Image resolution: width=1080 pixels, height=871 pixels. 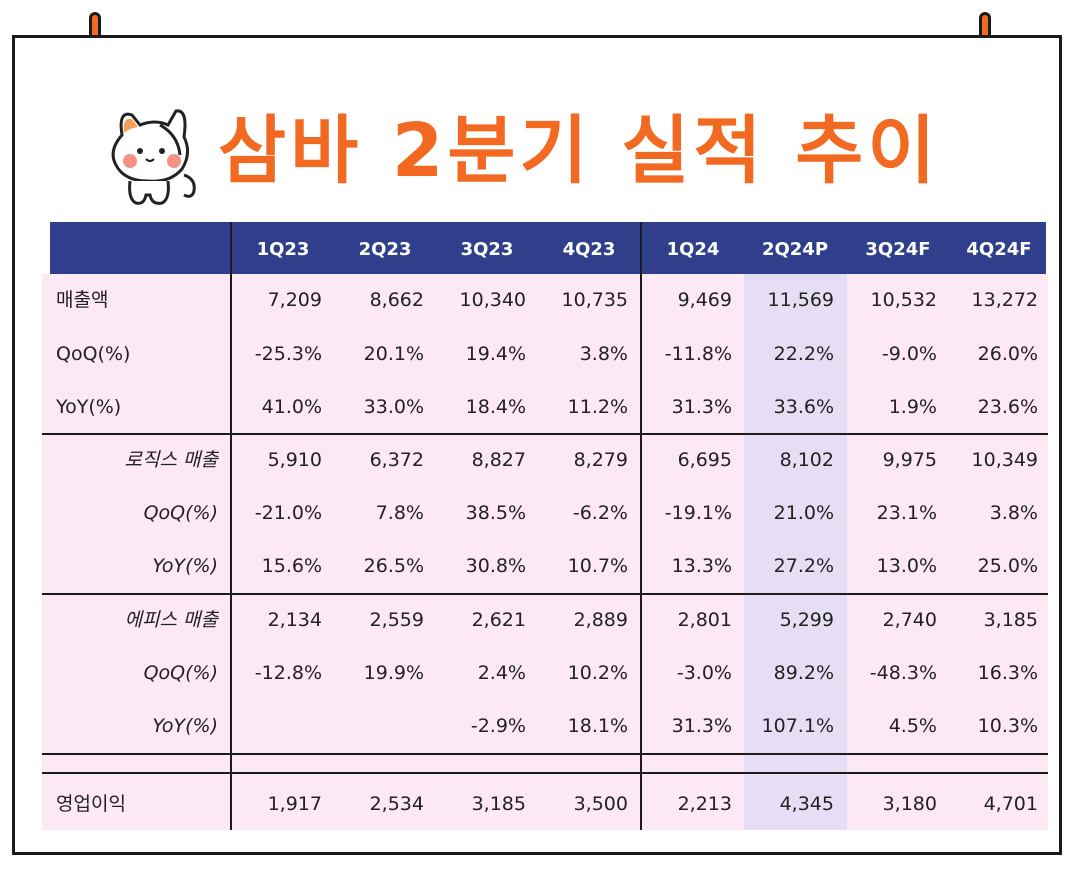 I want to click on table-cell: 23.1%, so click(x=906, y=513).